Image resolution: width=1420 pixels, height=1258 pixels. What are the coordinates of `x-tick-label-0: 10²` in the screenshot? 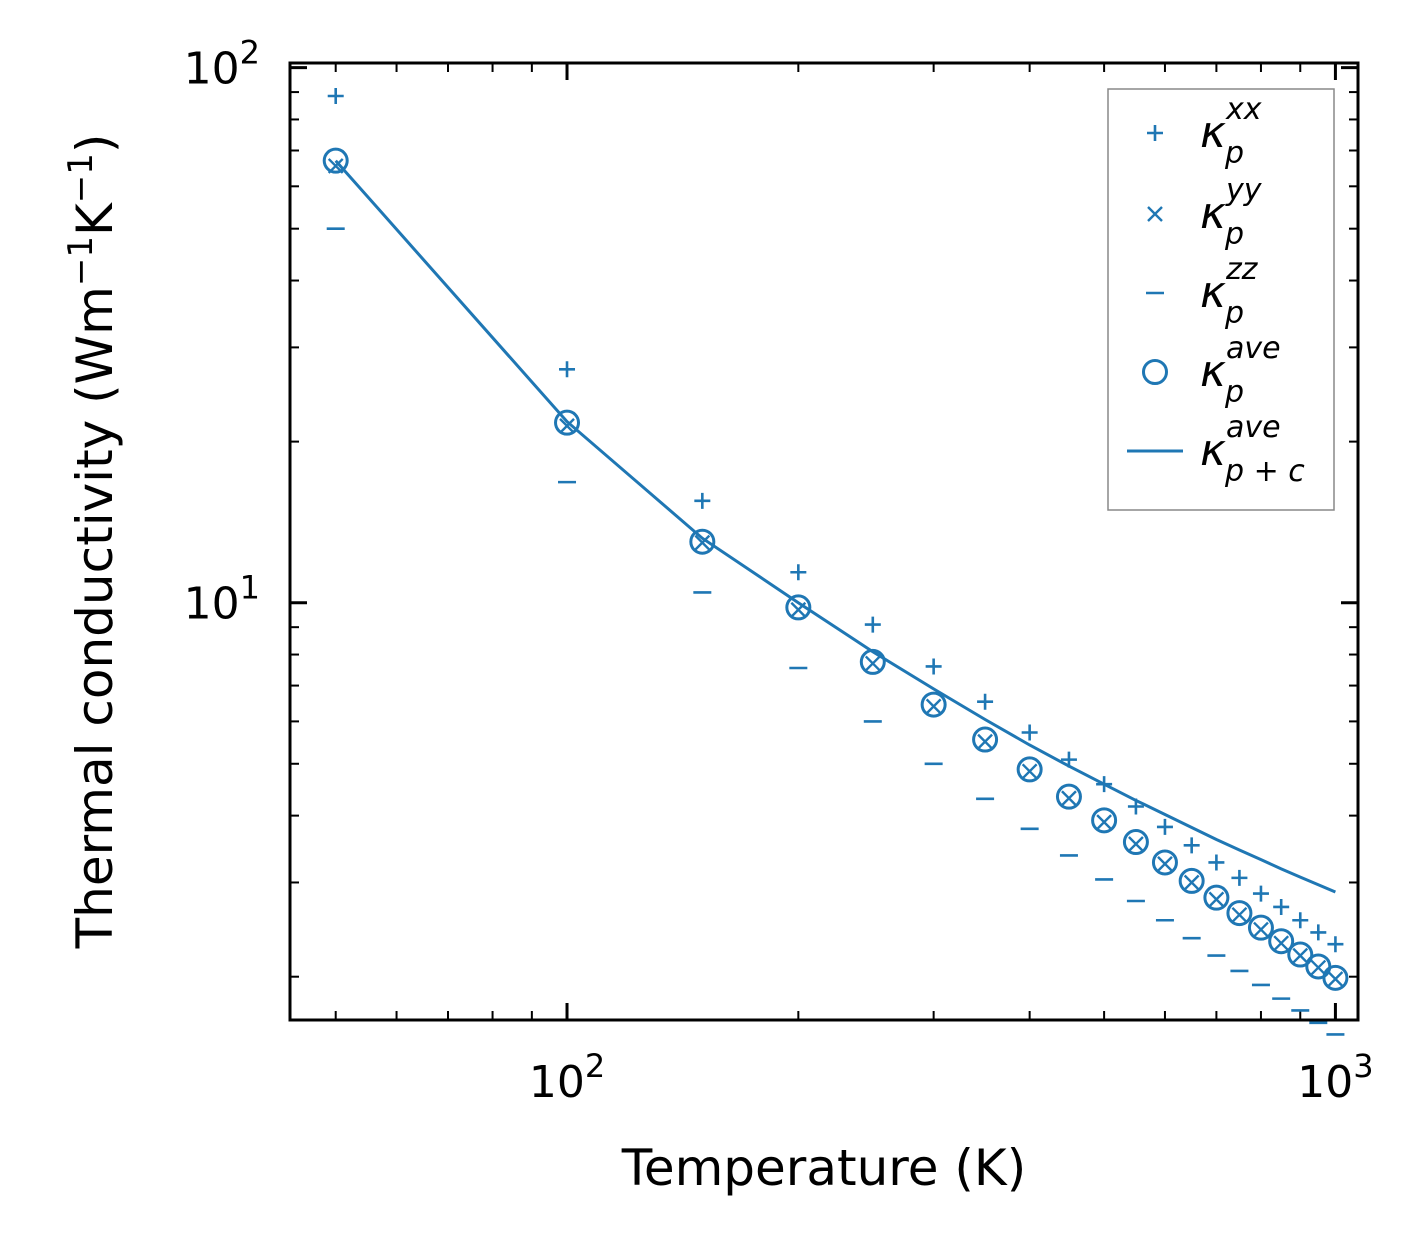 It's located at (567, 1077).